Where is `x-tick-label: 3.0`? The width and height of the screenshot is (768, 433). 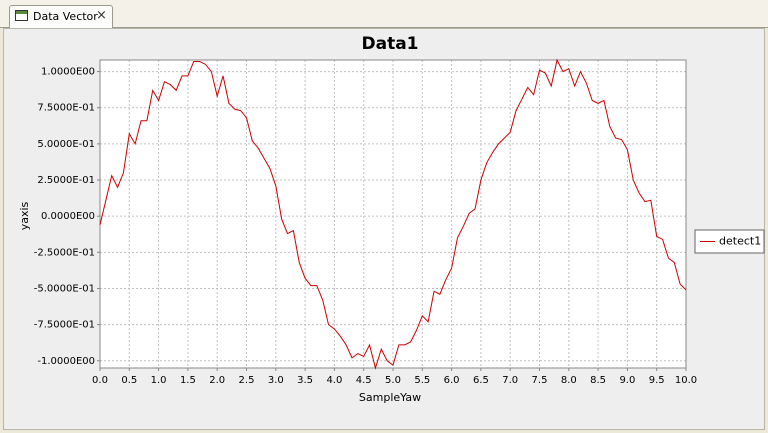
x-tick-label: 3.0 is located at coordinates (276, 380).